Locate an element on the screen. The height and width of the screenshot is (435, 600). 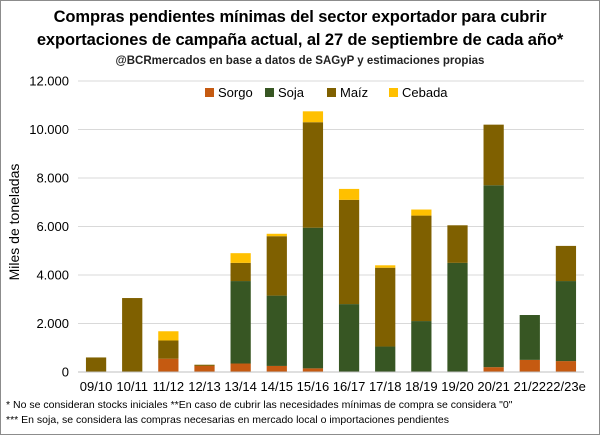
x-tick-label: 12/13 is located at coordinates (204, 386).